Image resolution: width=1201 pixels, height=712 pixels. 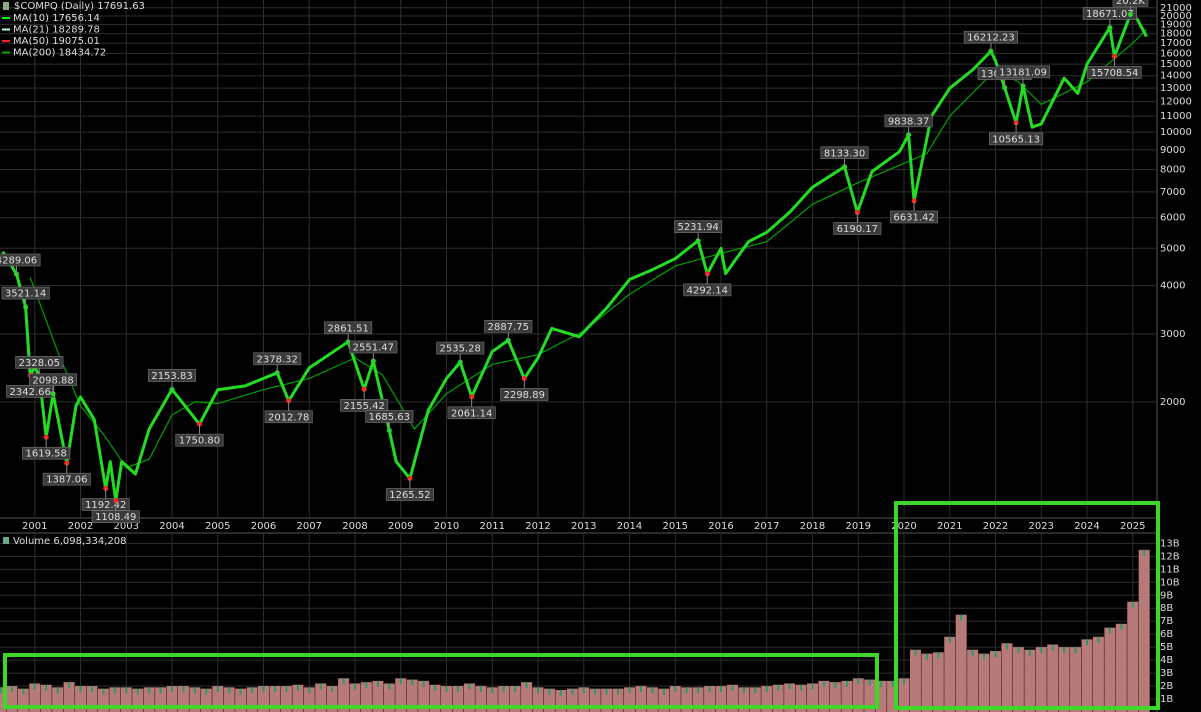 I want to click on annotation-label: 2153.83, so click(x=171, y=376).